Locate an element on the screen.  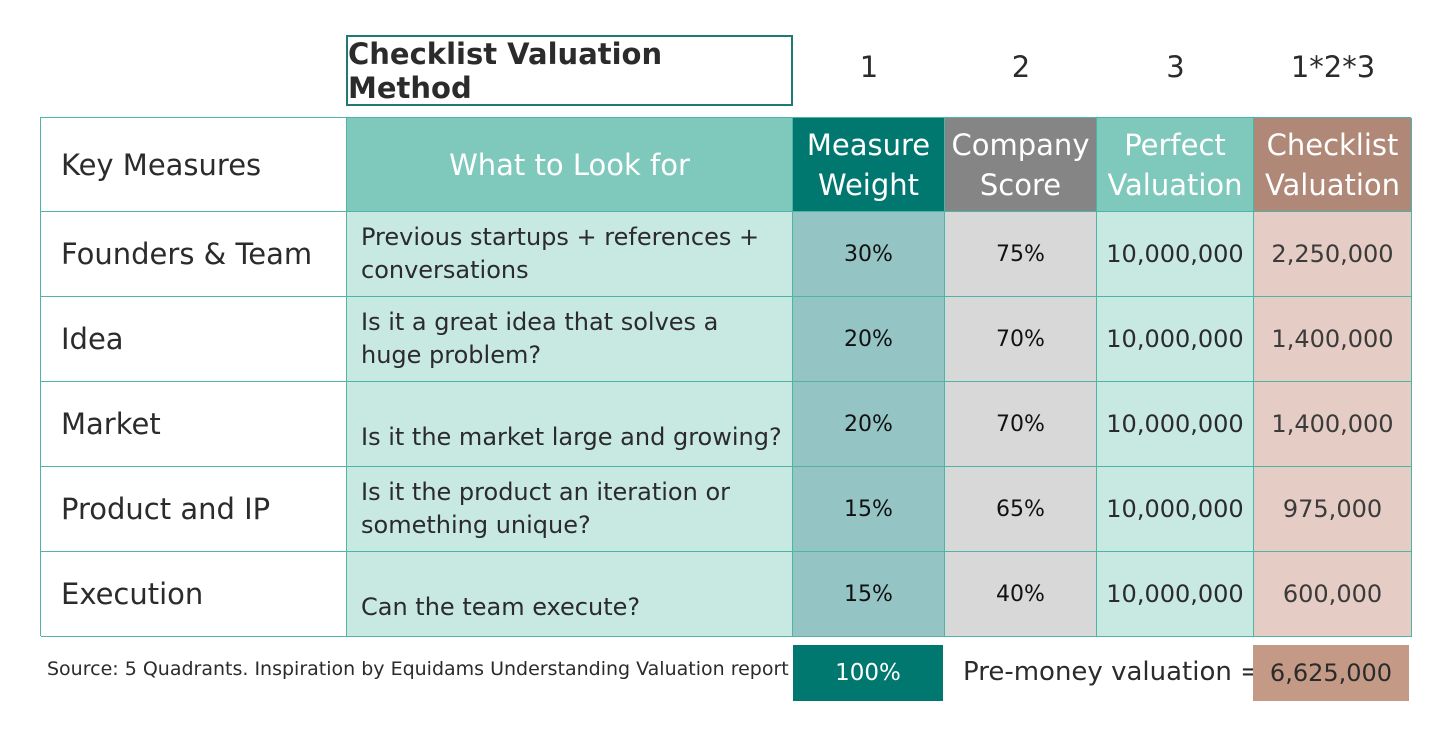
premoney-value: 6,625,000 is located at coordinates (1331, 673).